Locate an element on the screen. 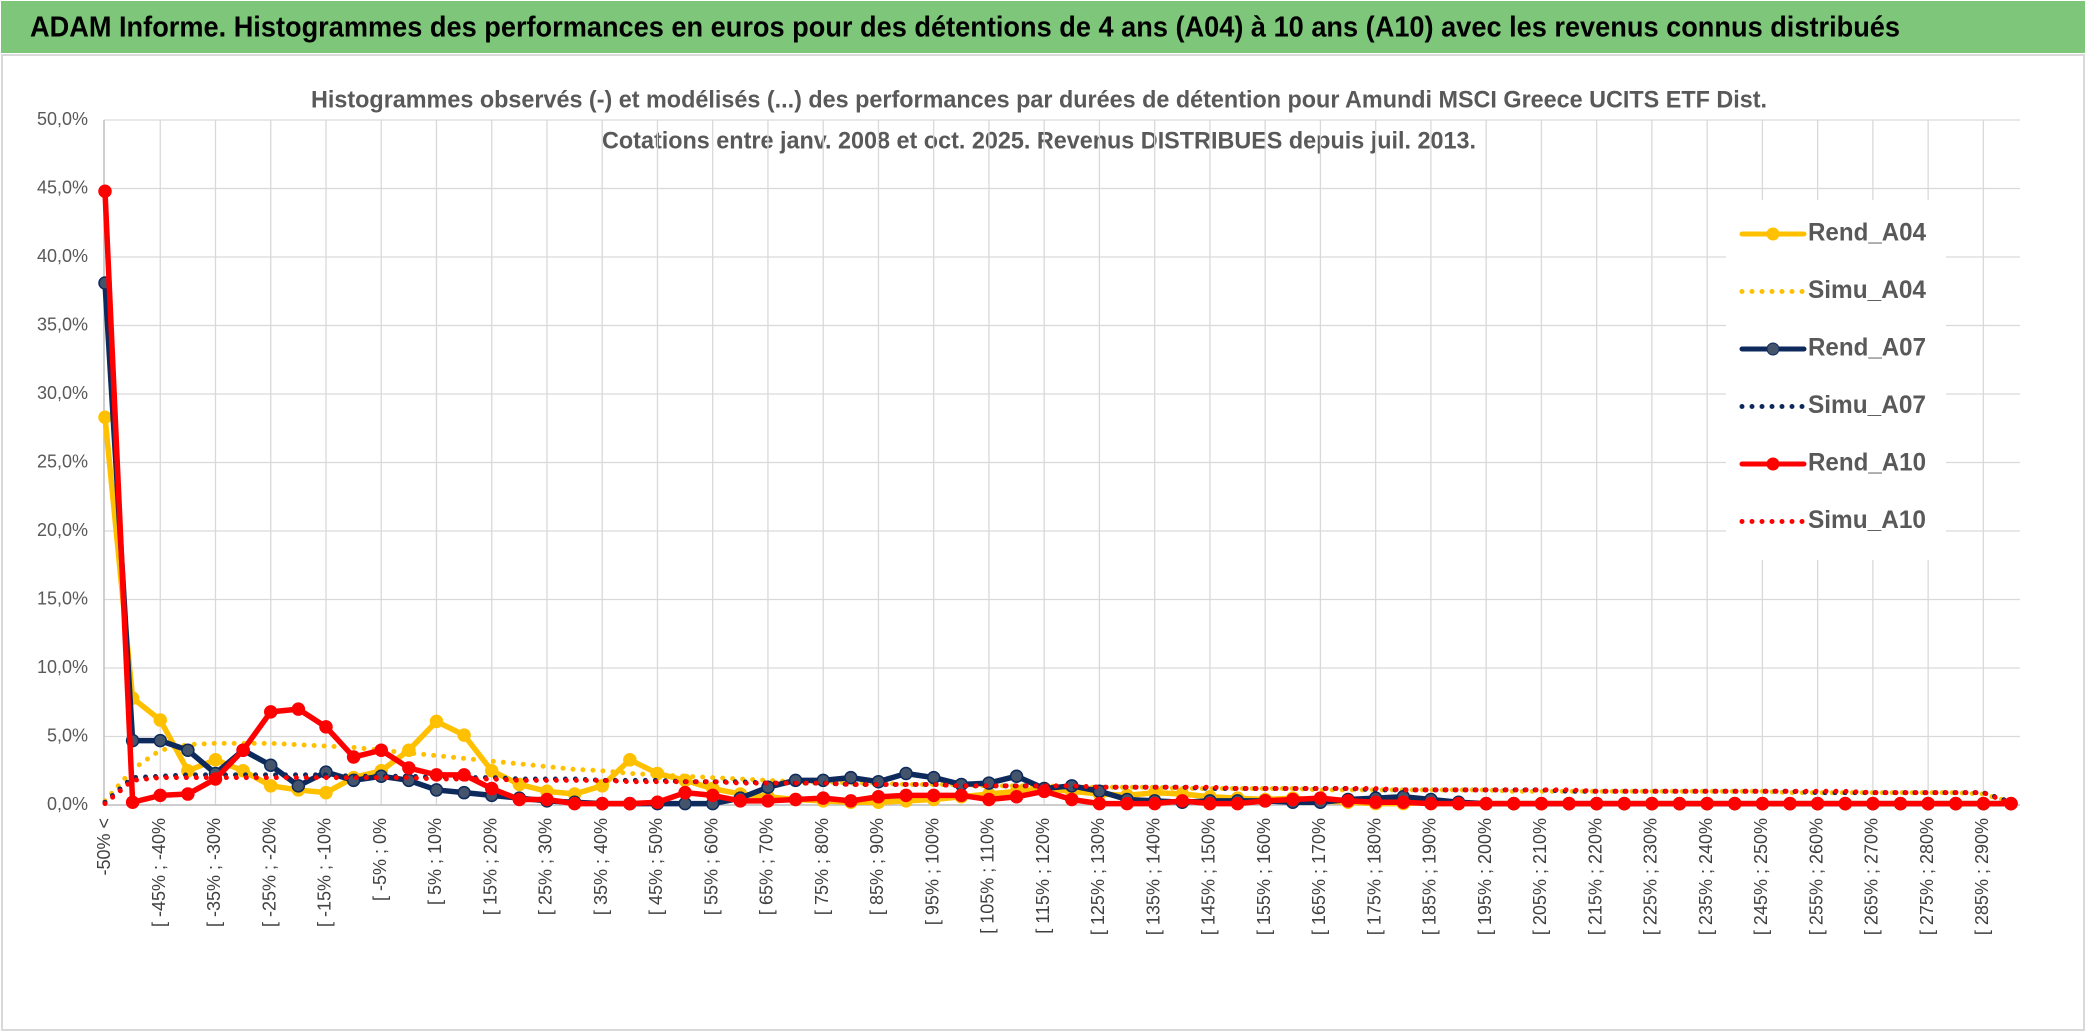 This screenshot has height=1033, width=2086. legend-label: Rend_A07 is located at coordinates (1867, 348).